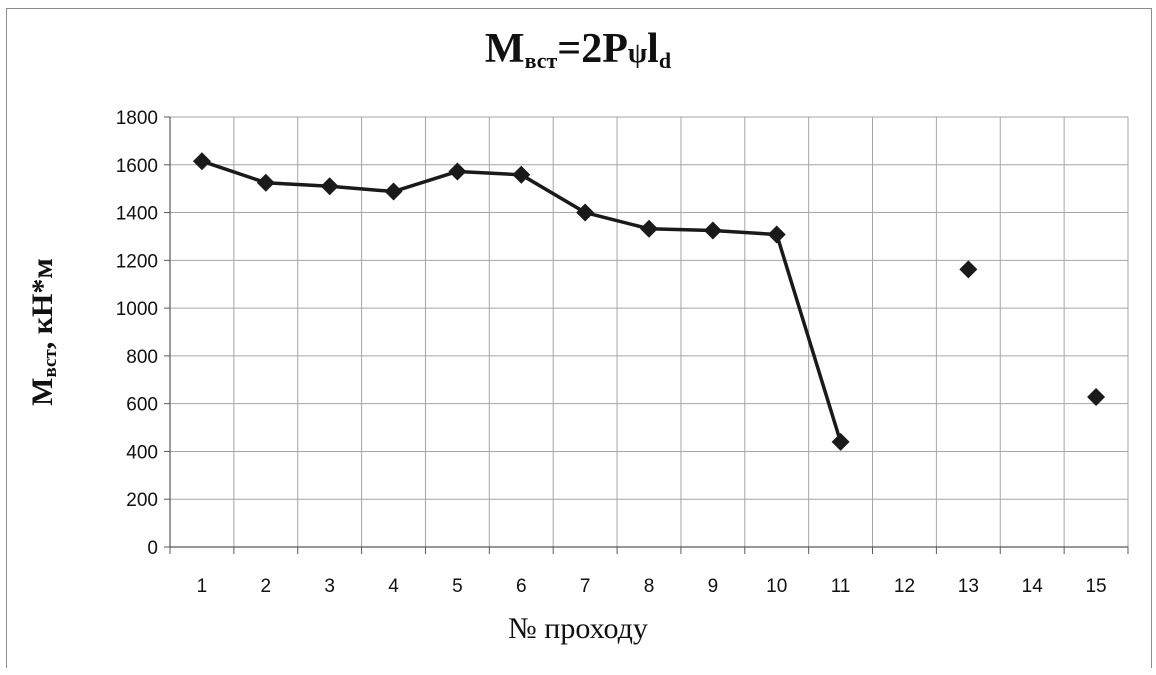 This screenshot has width=1156, height=675. I want to click on x-tick-label: 12, so click(904, 586).